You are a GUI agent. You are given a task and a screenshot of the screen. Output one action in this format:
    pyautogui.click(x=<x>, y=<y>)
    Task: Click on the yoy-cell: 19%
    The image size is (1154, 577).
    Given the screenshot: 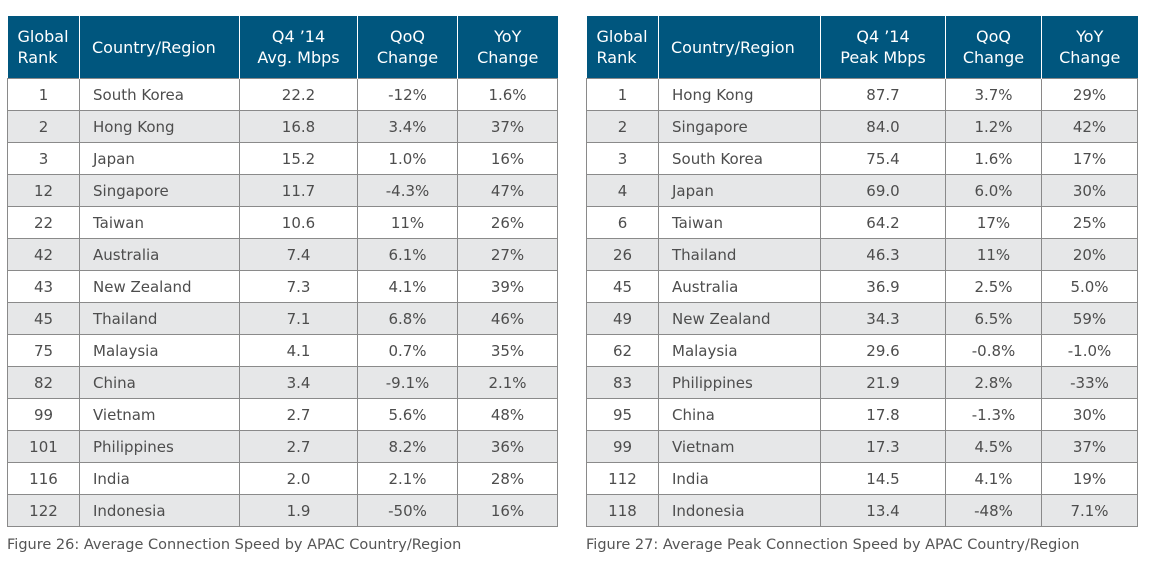 What is the action you would take?
    pyautogui.click(x=1089, y=478)
    